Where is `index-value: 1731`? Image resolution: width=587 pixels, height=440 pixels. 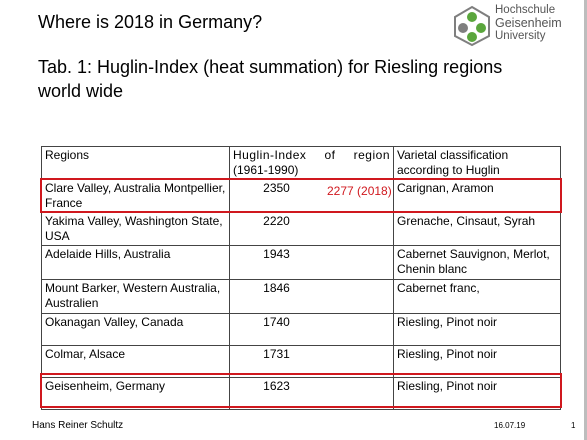 index-value: 1731 is located at coordinates (276, 354).